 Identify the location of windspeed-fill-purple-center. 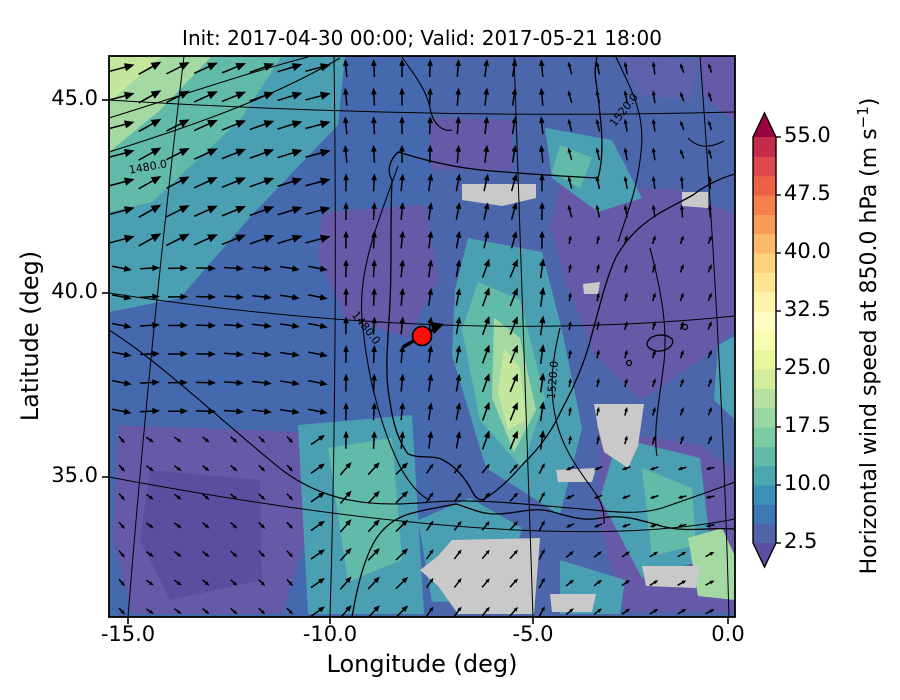
(378, 271).